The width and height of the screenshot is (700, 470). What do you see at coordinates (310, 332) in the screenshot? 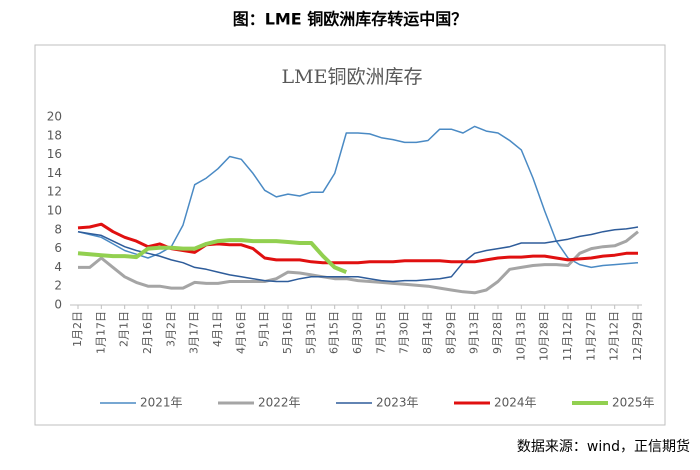
I see `x-tick-label: 5月31日` at bounding box center [310, 332].